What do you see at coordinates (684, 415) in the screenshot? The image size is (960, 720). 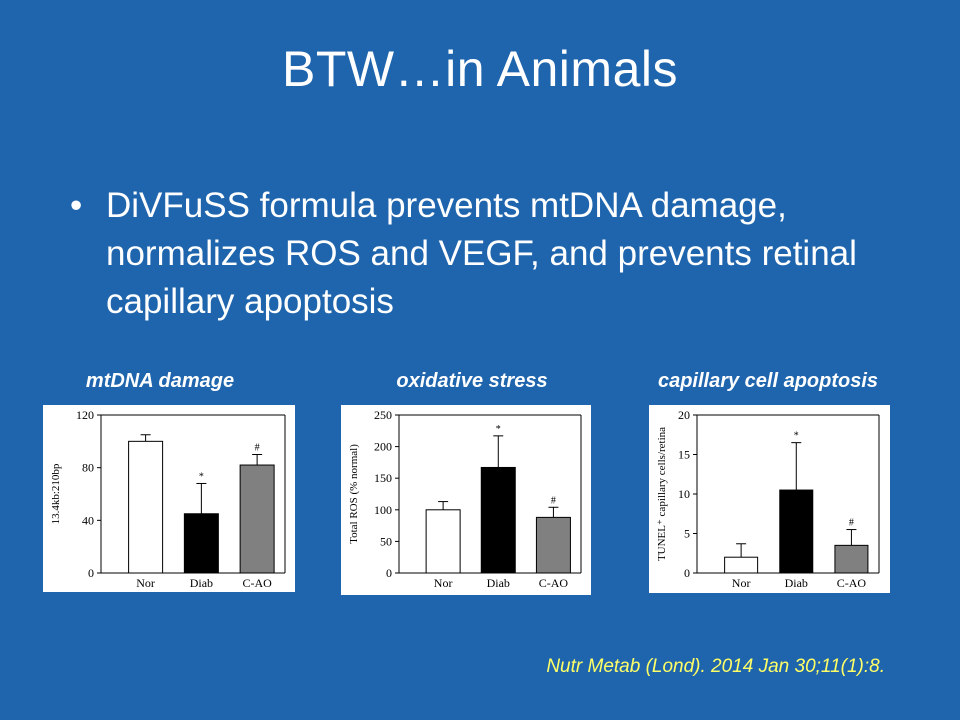 I see `y-tick-label: 20` at bounding box center [684, 415].